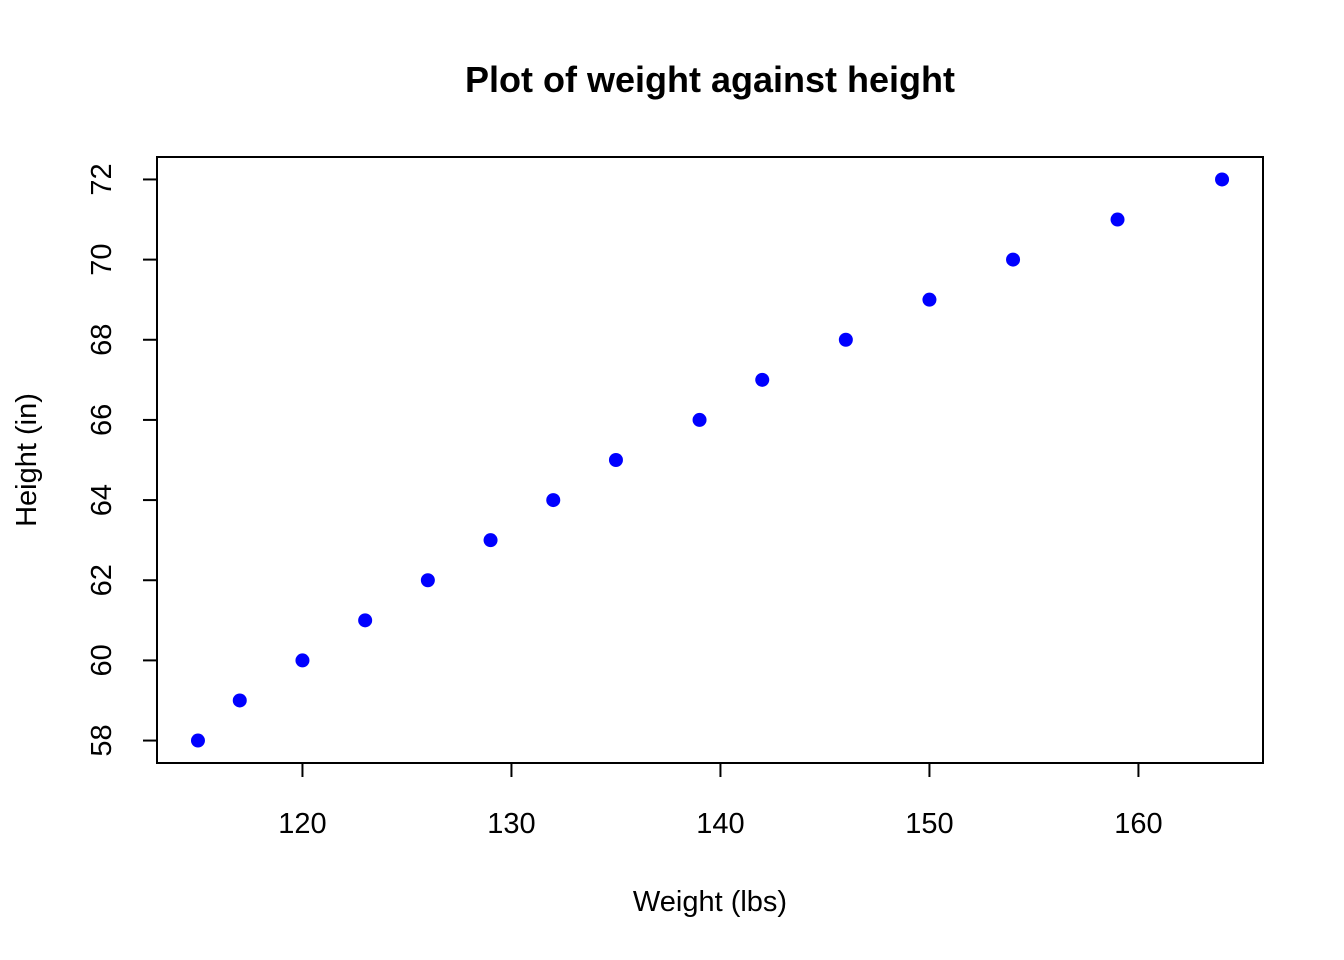 The width and height of the screenshot is (1344, 960). I want to click on y-tick-label: 72, so click(102, 179).